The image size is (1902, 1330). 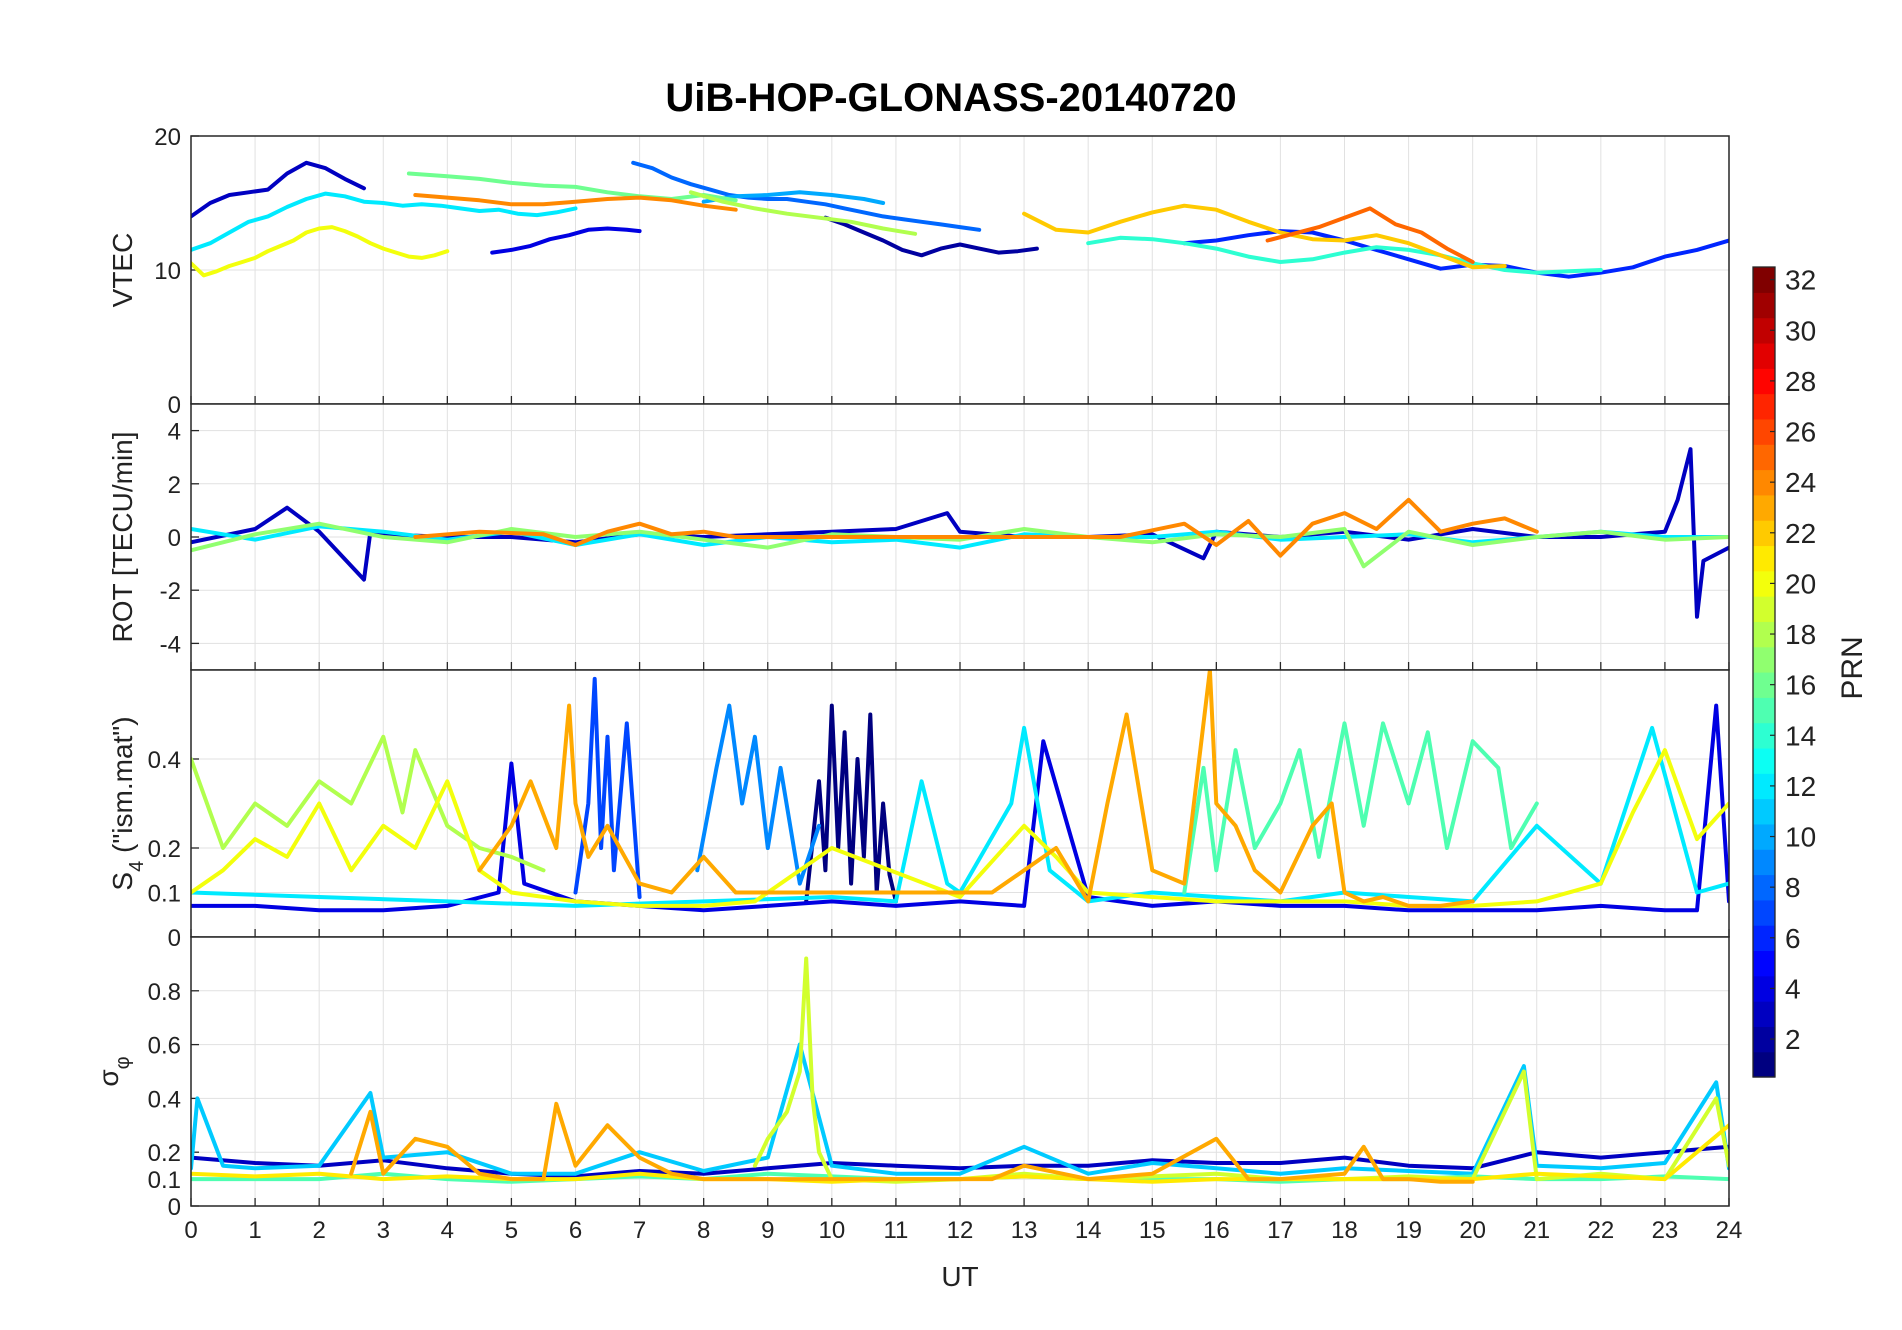 I want to click on chart-title: UiB-HOP-GLONASS-20140720, so click(x=951, y=98).